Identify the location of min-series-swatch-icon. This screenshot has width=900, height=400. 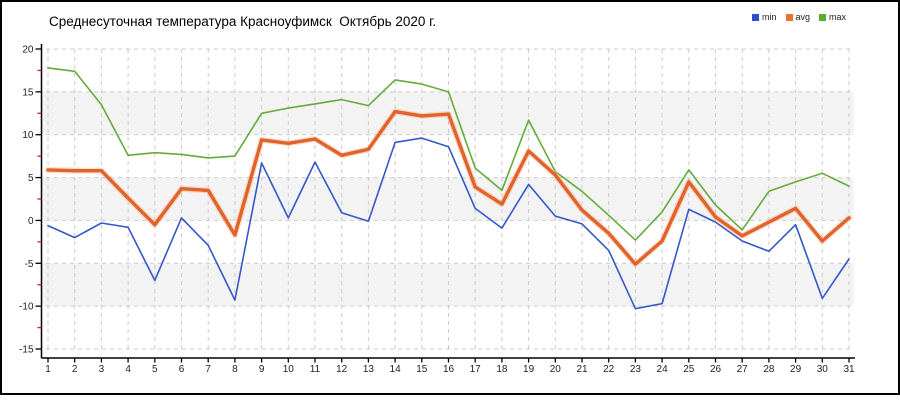
(755, 17).